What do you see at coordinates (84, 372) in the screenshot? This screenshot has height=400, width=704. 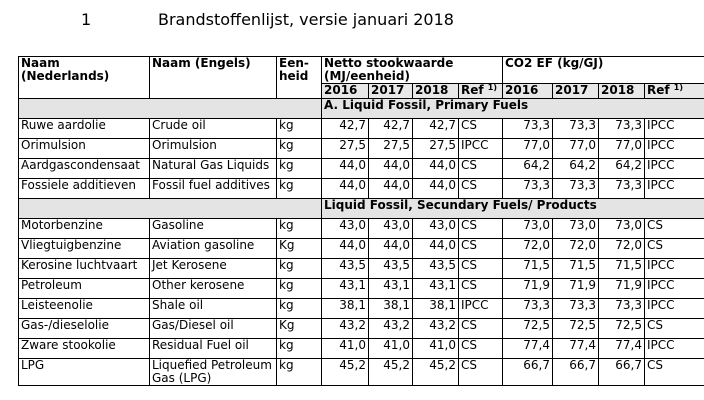 I see `cell-name-nl: LPG` at bounding box center [84, 372].